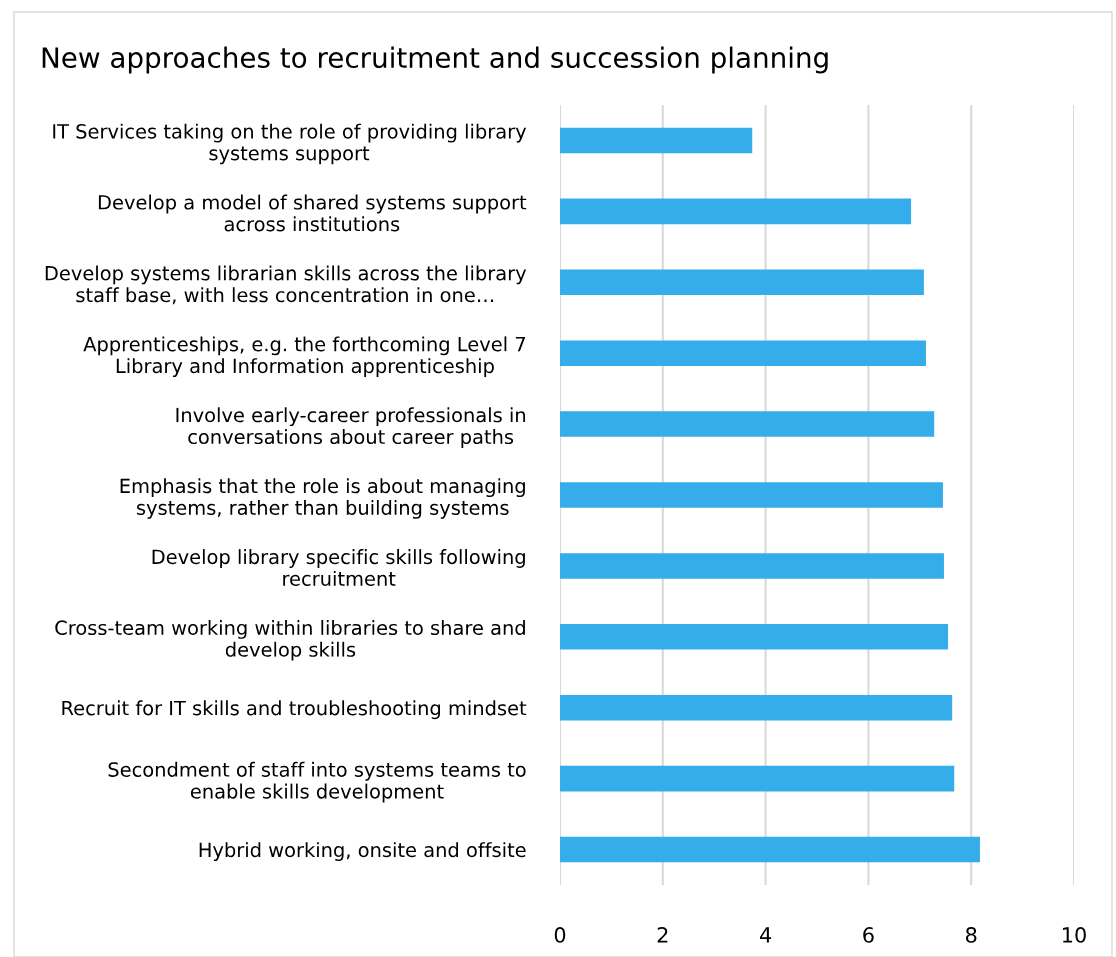 This screenshot has height=957, width=1116. What do you see at coordinates (765, 935) in the screenshot?
I see `x-tick-label: 4` at bounding box center [765, 935].